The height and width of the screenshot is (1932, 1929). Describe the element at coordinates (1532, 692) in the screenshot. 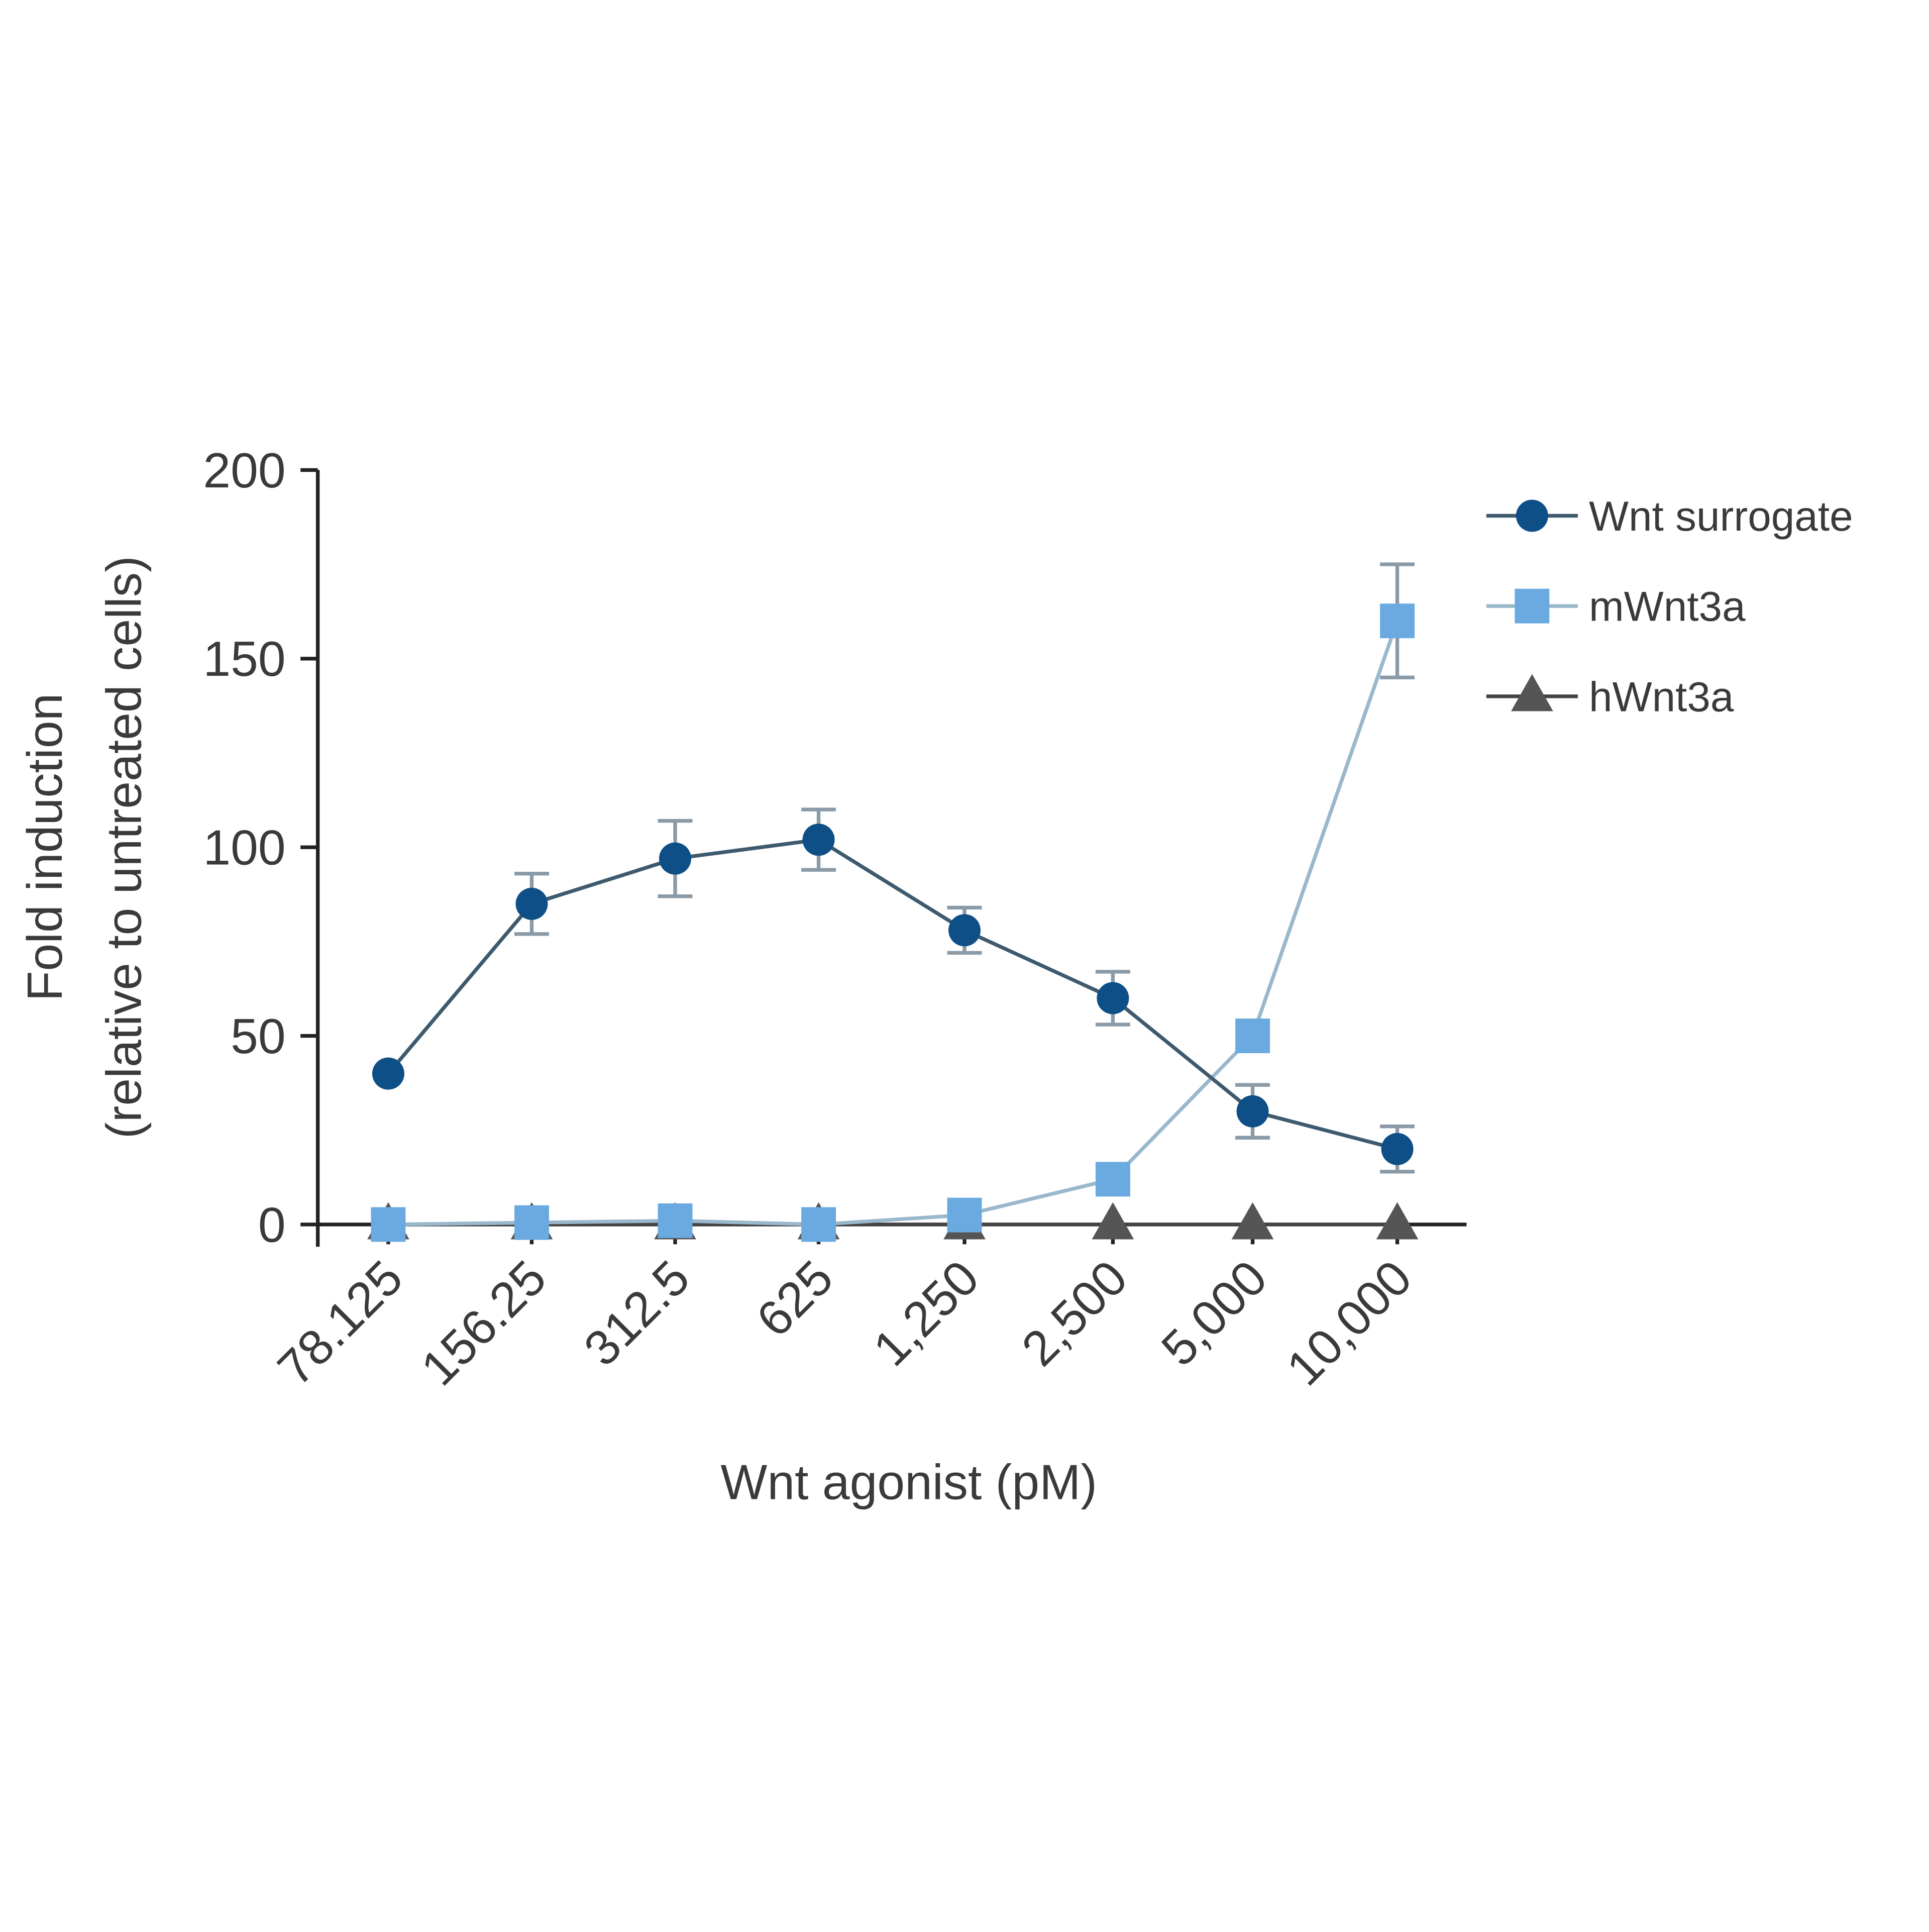

I see `triangle-marker-icon` at that location.